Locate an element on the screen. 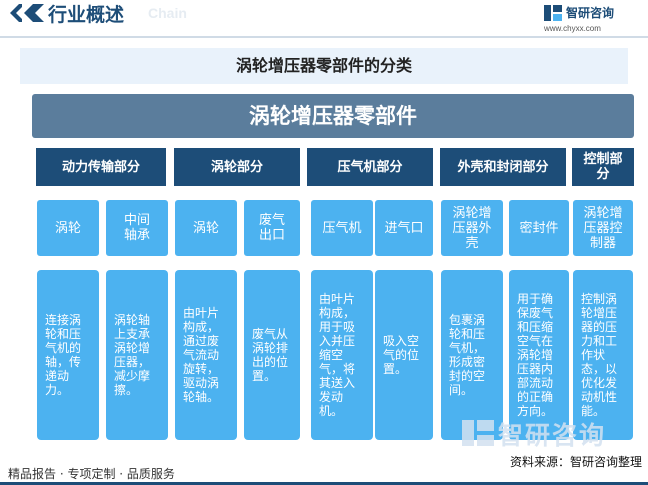  component-box: 中间轴承 is located at coordinates (137, 228).